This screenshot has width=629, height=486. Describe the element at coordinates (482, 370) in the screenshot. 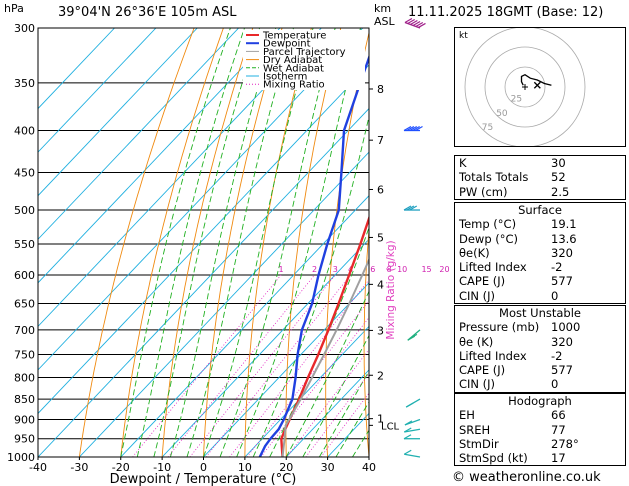

I see `mu-label: CAPE (J)` at that location.